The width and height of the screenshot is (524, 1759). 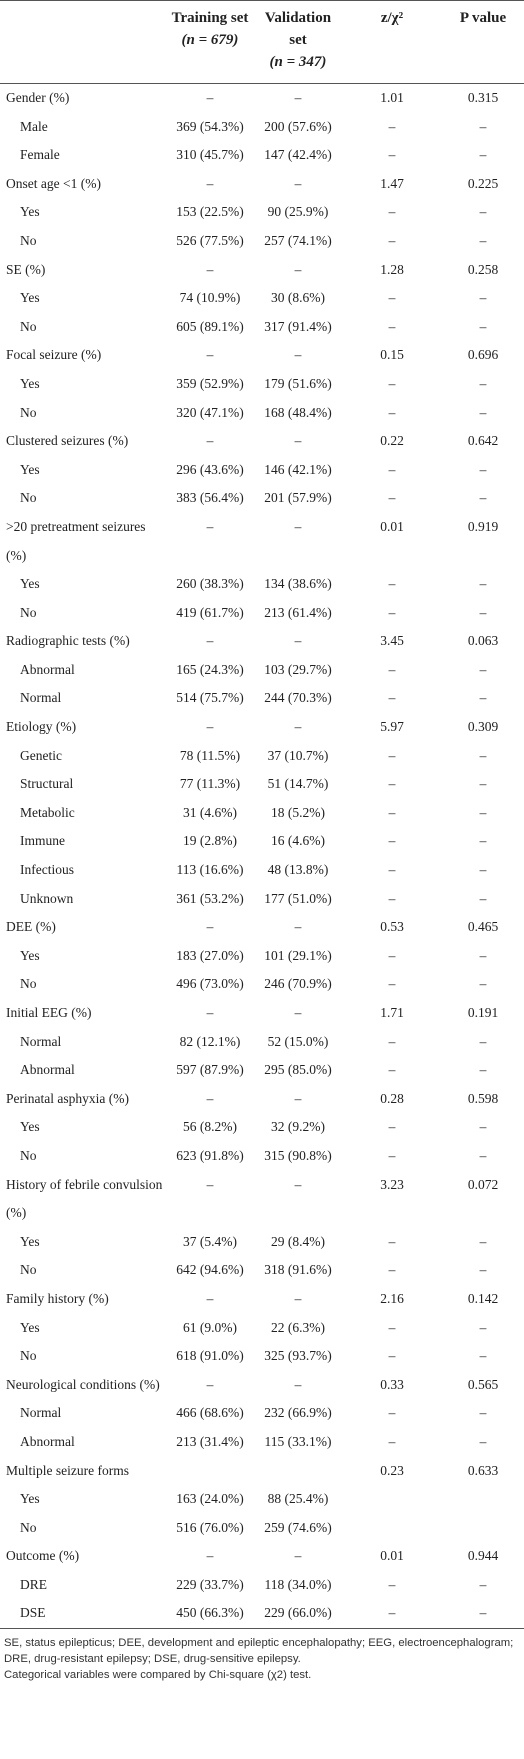 What do you see at coordinates (67, 1098) in the screenshot?
I see `row-label: Perinatal asphyxia (%)` at bounding box center [67, 1098].